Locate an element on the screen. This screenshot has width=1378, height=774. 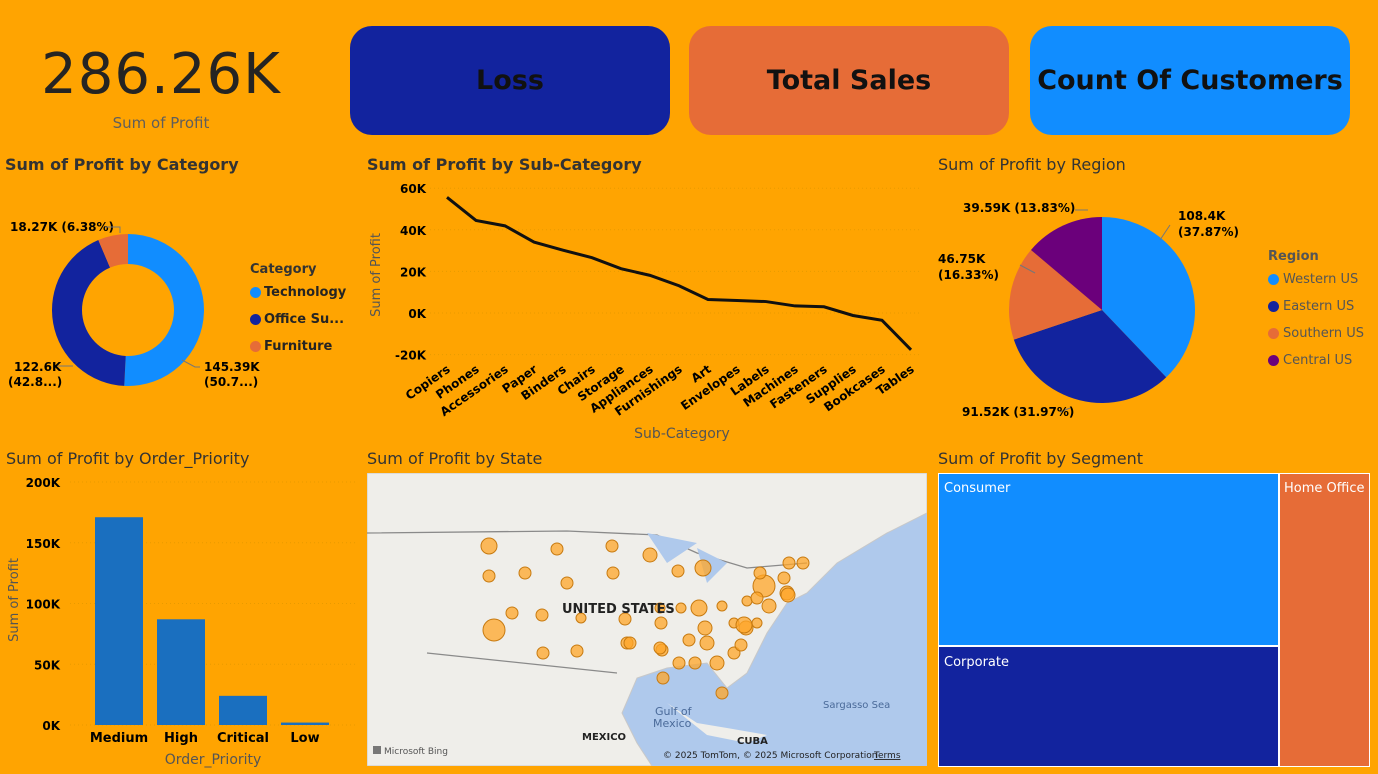
x-tick-label: Medium is located at coordinates (119, 738).